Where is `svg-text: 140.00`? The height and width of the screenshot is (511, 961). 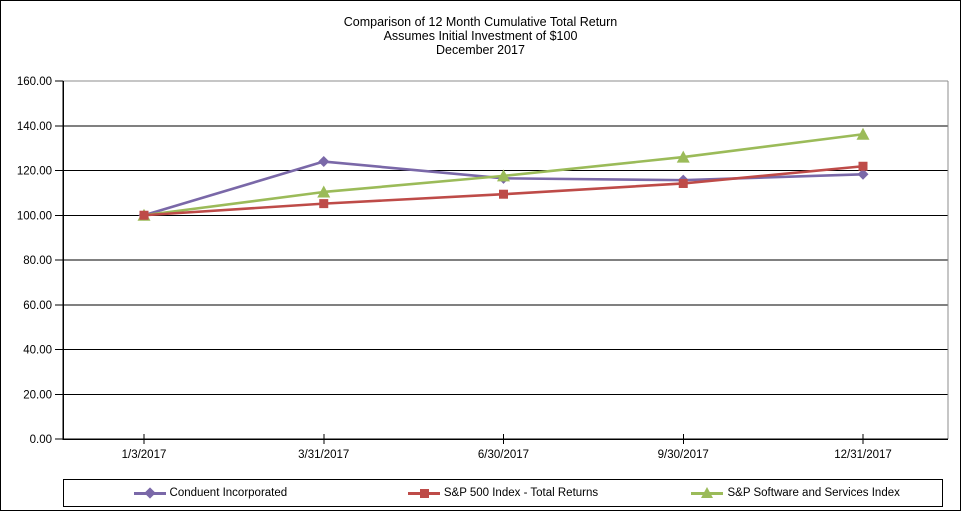
svg-text: 140.00 is located at coordinates (34, 127).